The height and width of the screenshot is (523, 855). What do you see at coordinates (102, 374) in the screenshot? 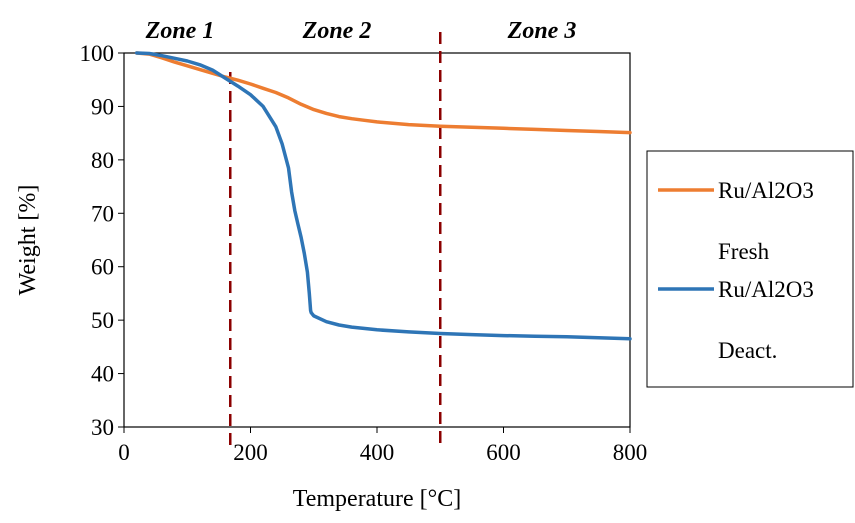
I see `y-tick-label: 40` at bounding box center [102, 374].